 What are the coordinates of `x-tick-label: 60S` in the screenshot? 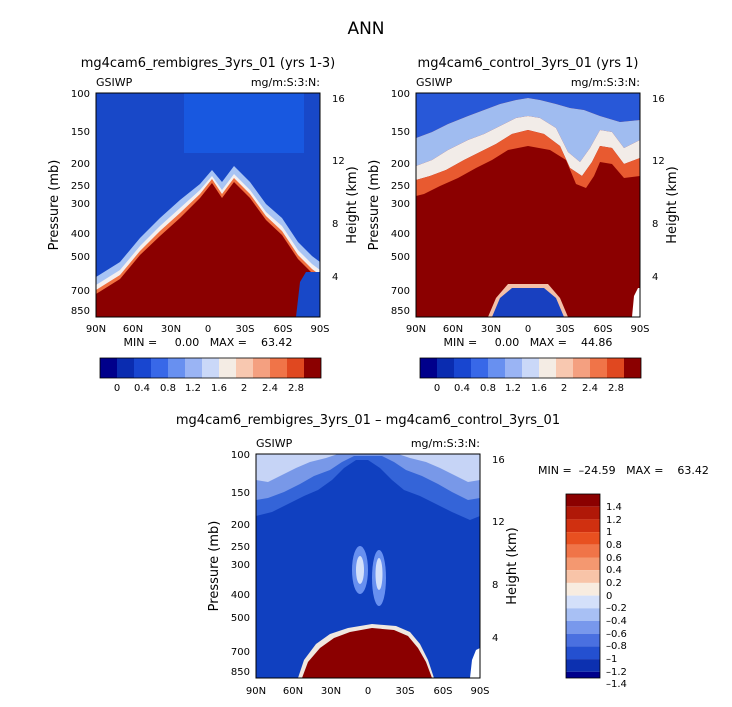 It's located at (282, 329).